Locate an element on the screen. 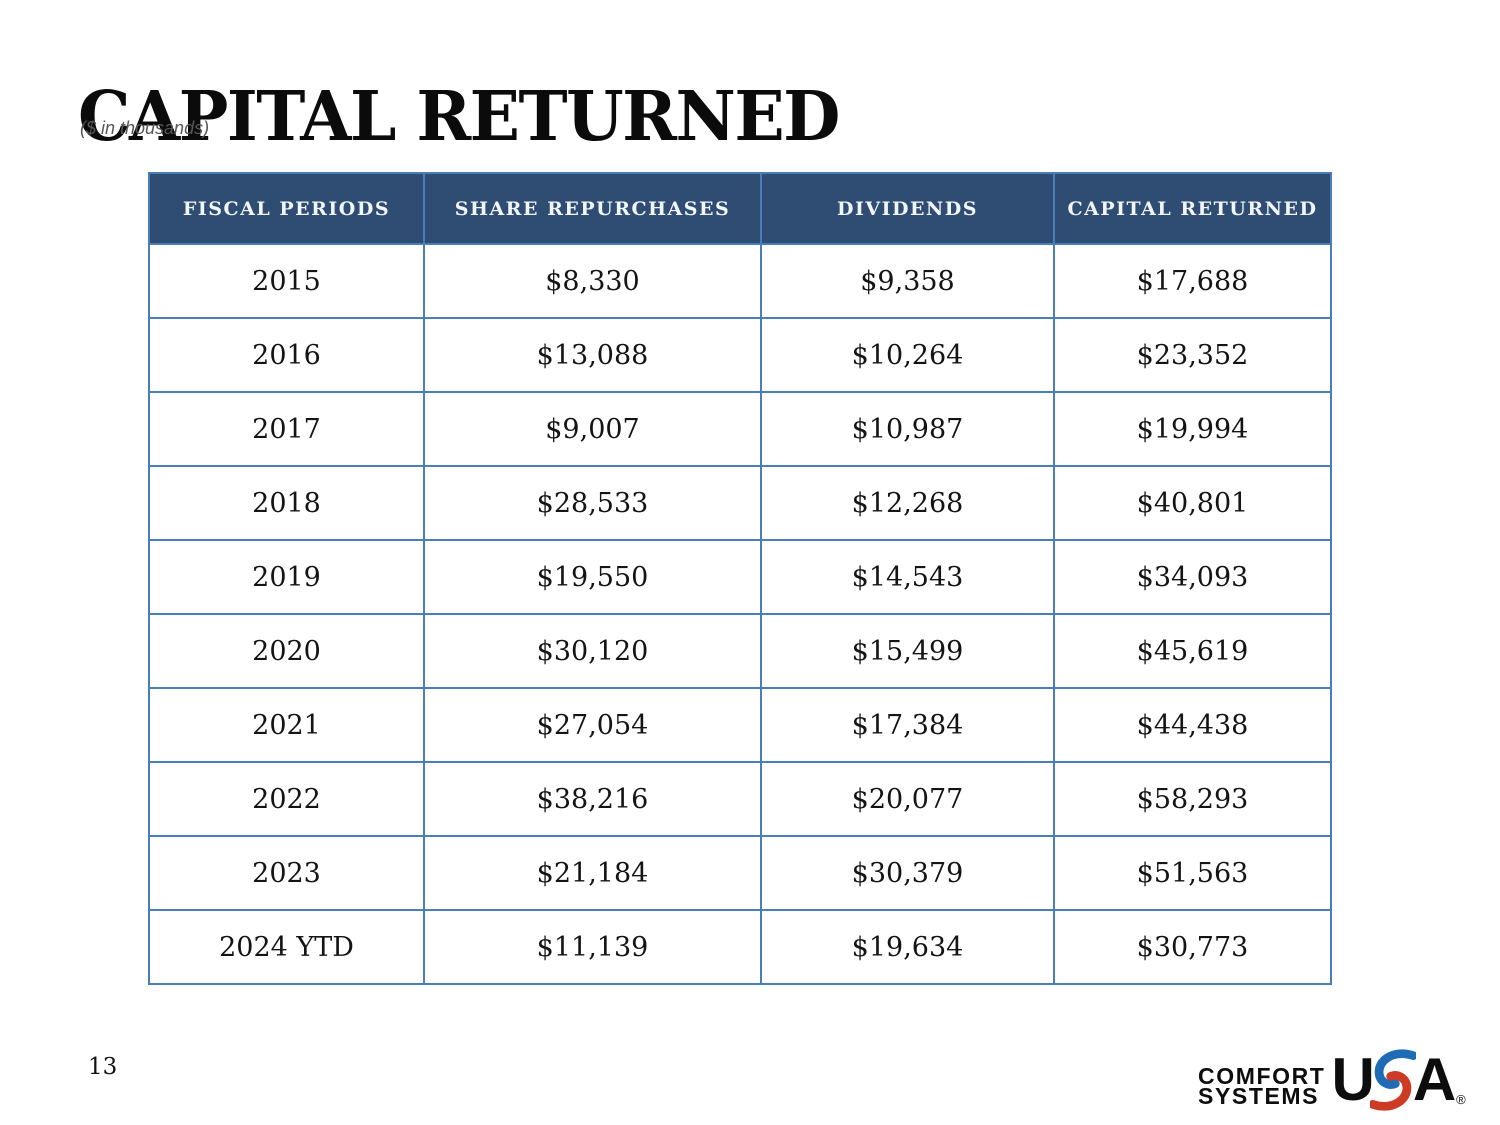  cell-share-repurchases: $27,054 is located at coordinates (592, 725).